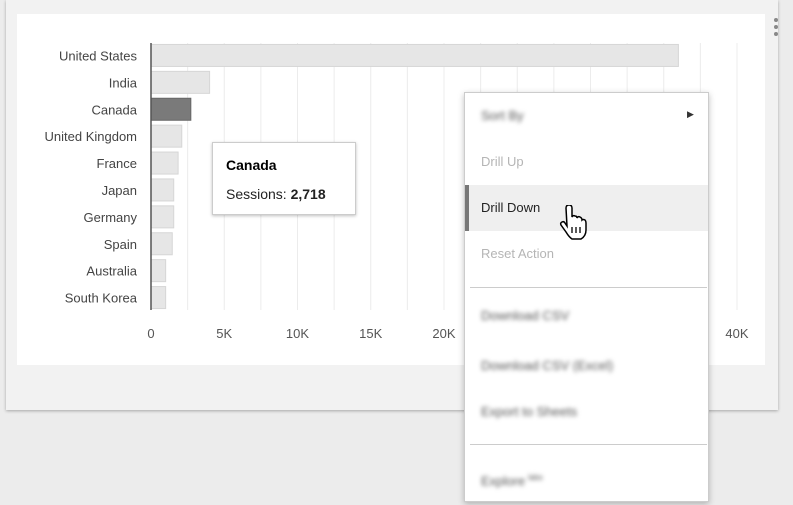  I want to click on menu-label: Export to Sheets, so click(529, 411).